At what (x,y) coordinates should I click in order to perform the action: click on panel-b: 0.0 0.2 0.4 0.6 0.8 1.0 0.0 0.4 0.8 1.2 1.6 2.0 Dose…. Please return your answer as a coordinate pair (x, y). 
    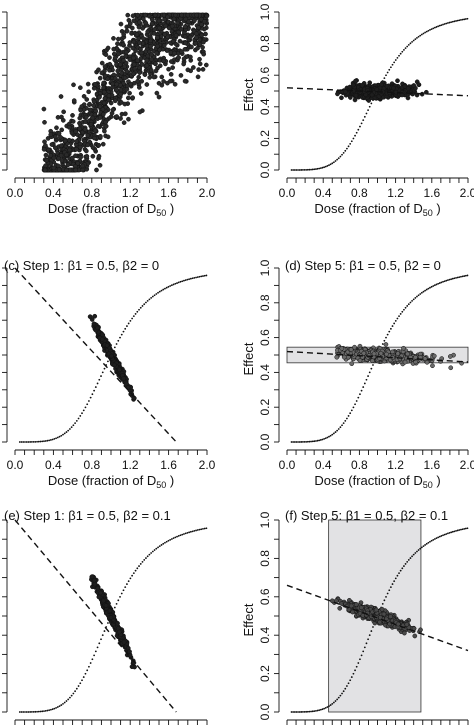
    Looking at the image, I should click on (357, 110).